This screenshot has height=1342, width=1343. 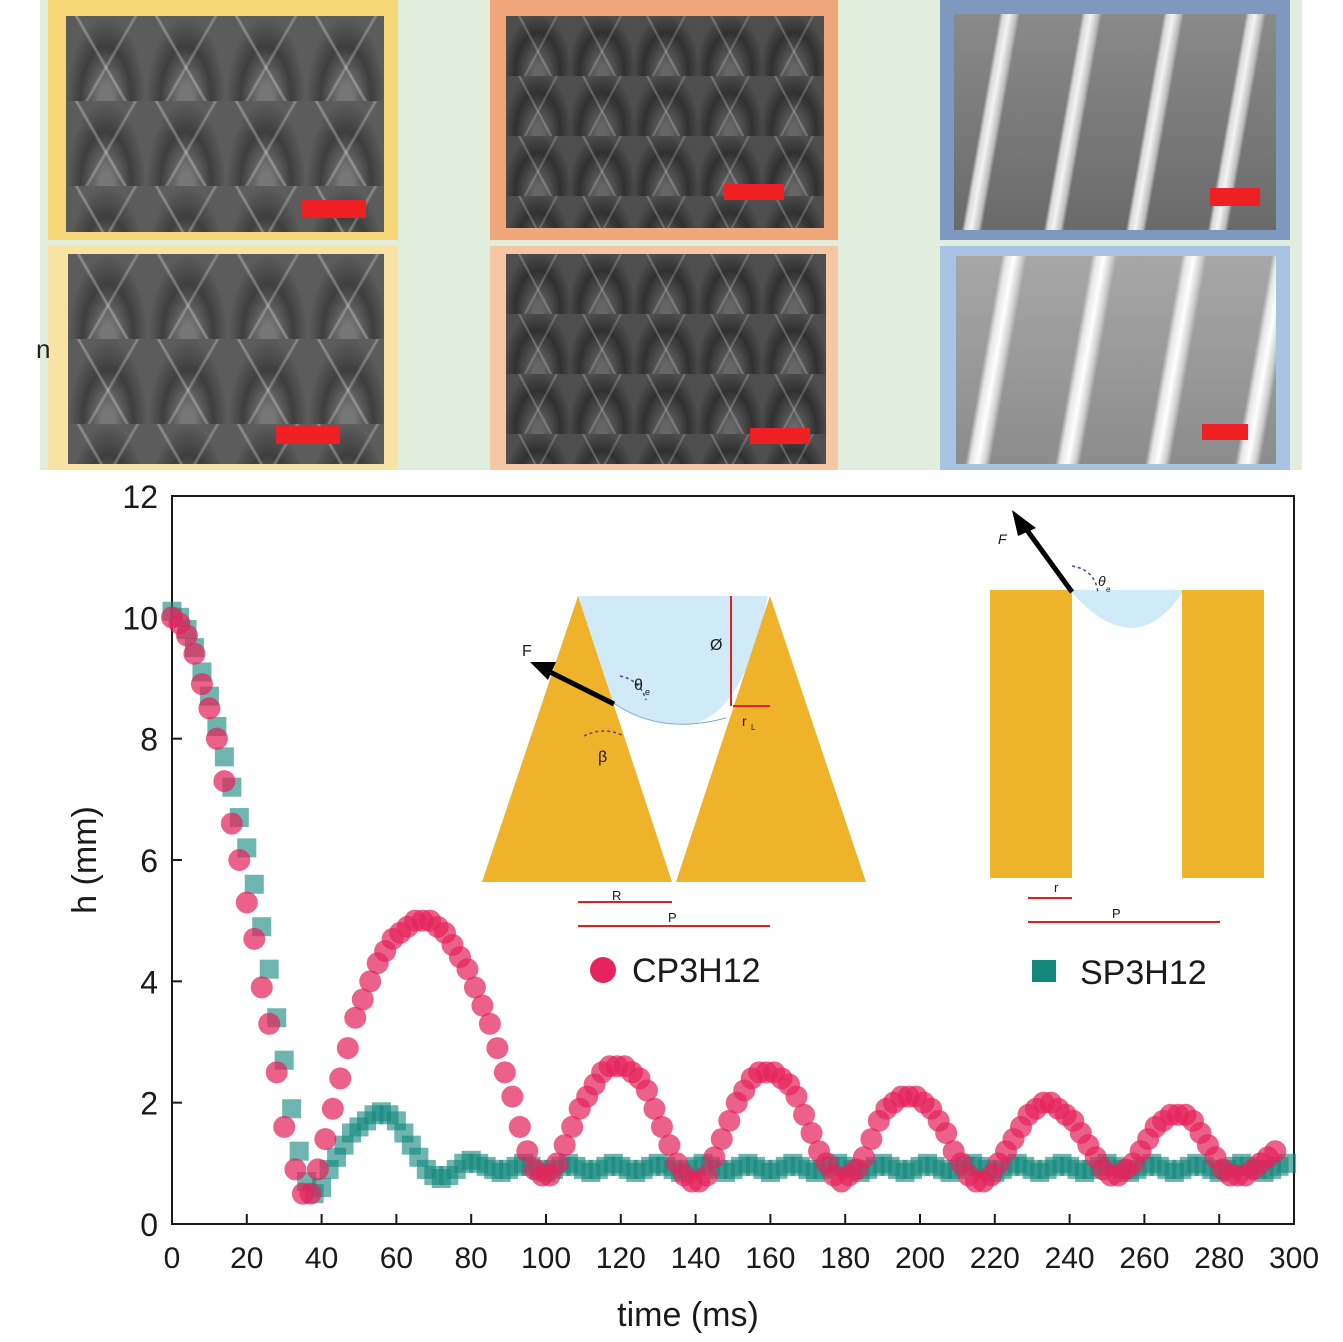 I want to click on cone-left, so click(x=577, y=739).